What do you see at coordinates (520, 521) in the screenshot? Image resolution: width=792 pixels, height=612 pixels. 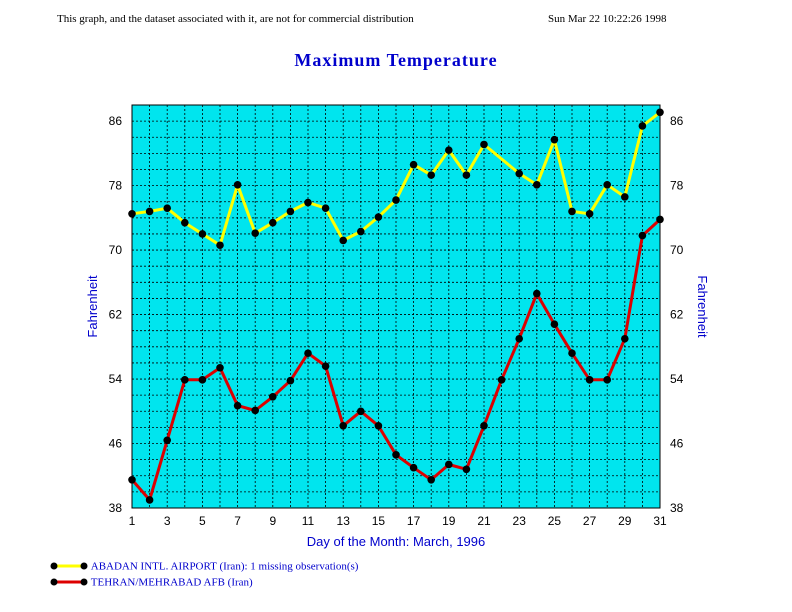 I see `x-tick-label: 23` at bounding box center [520, 521].